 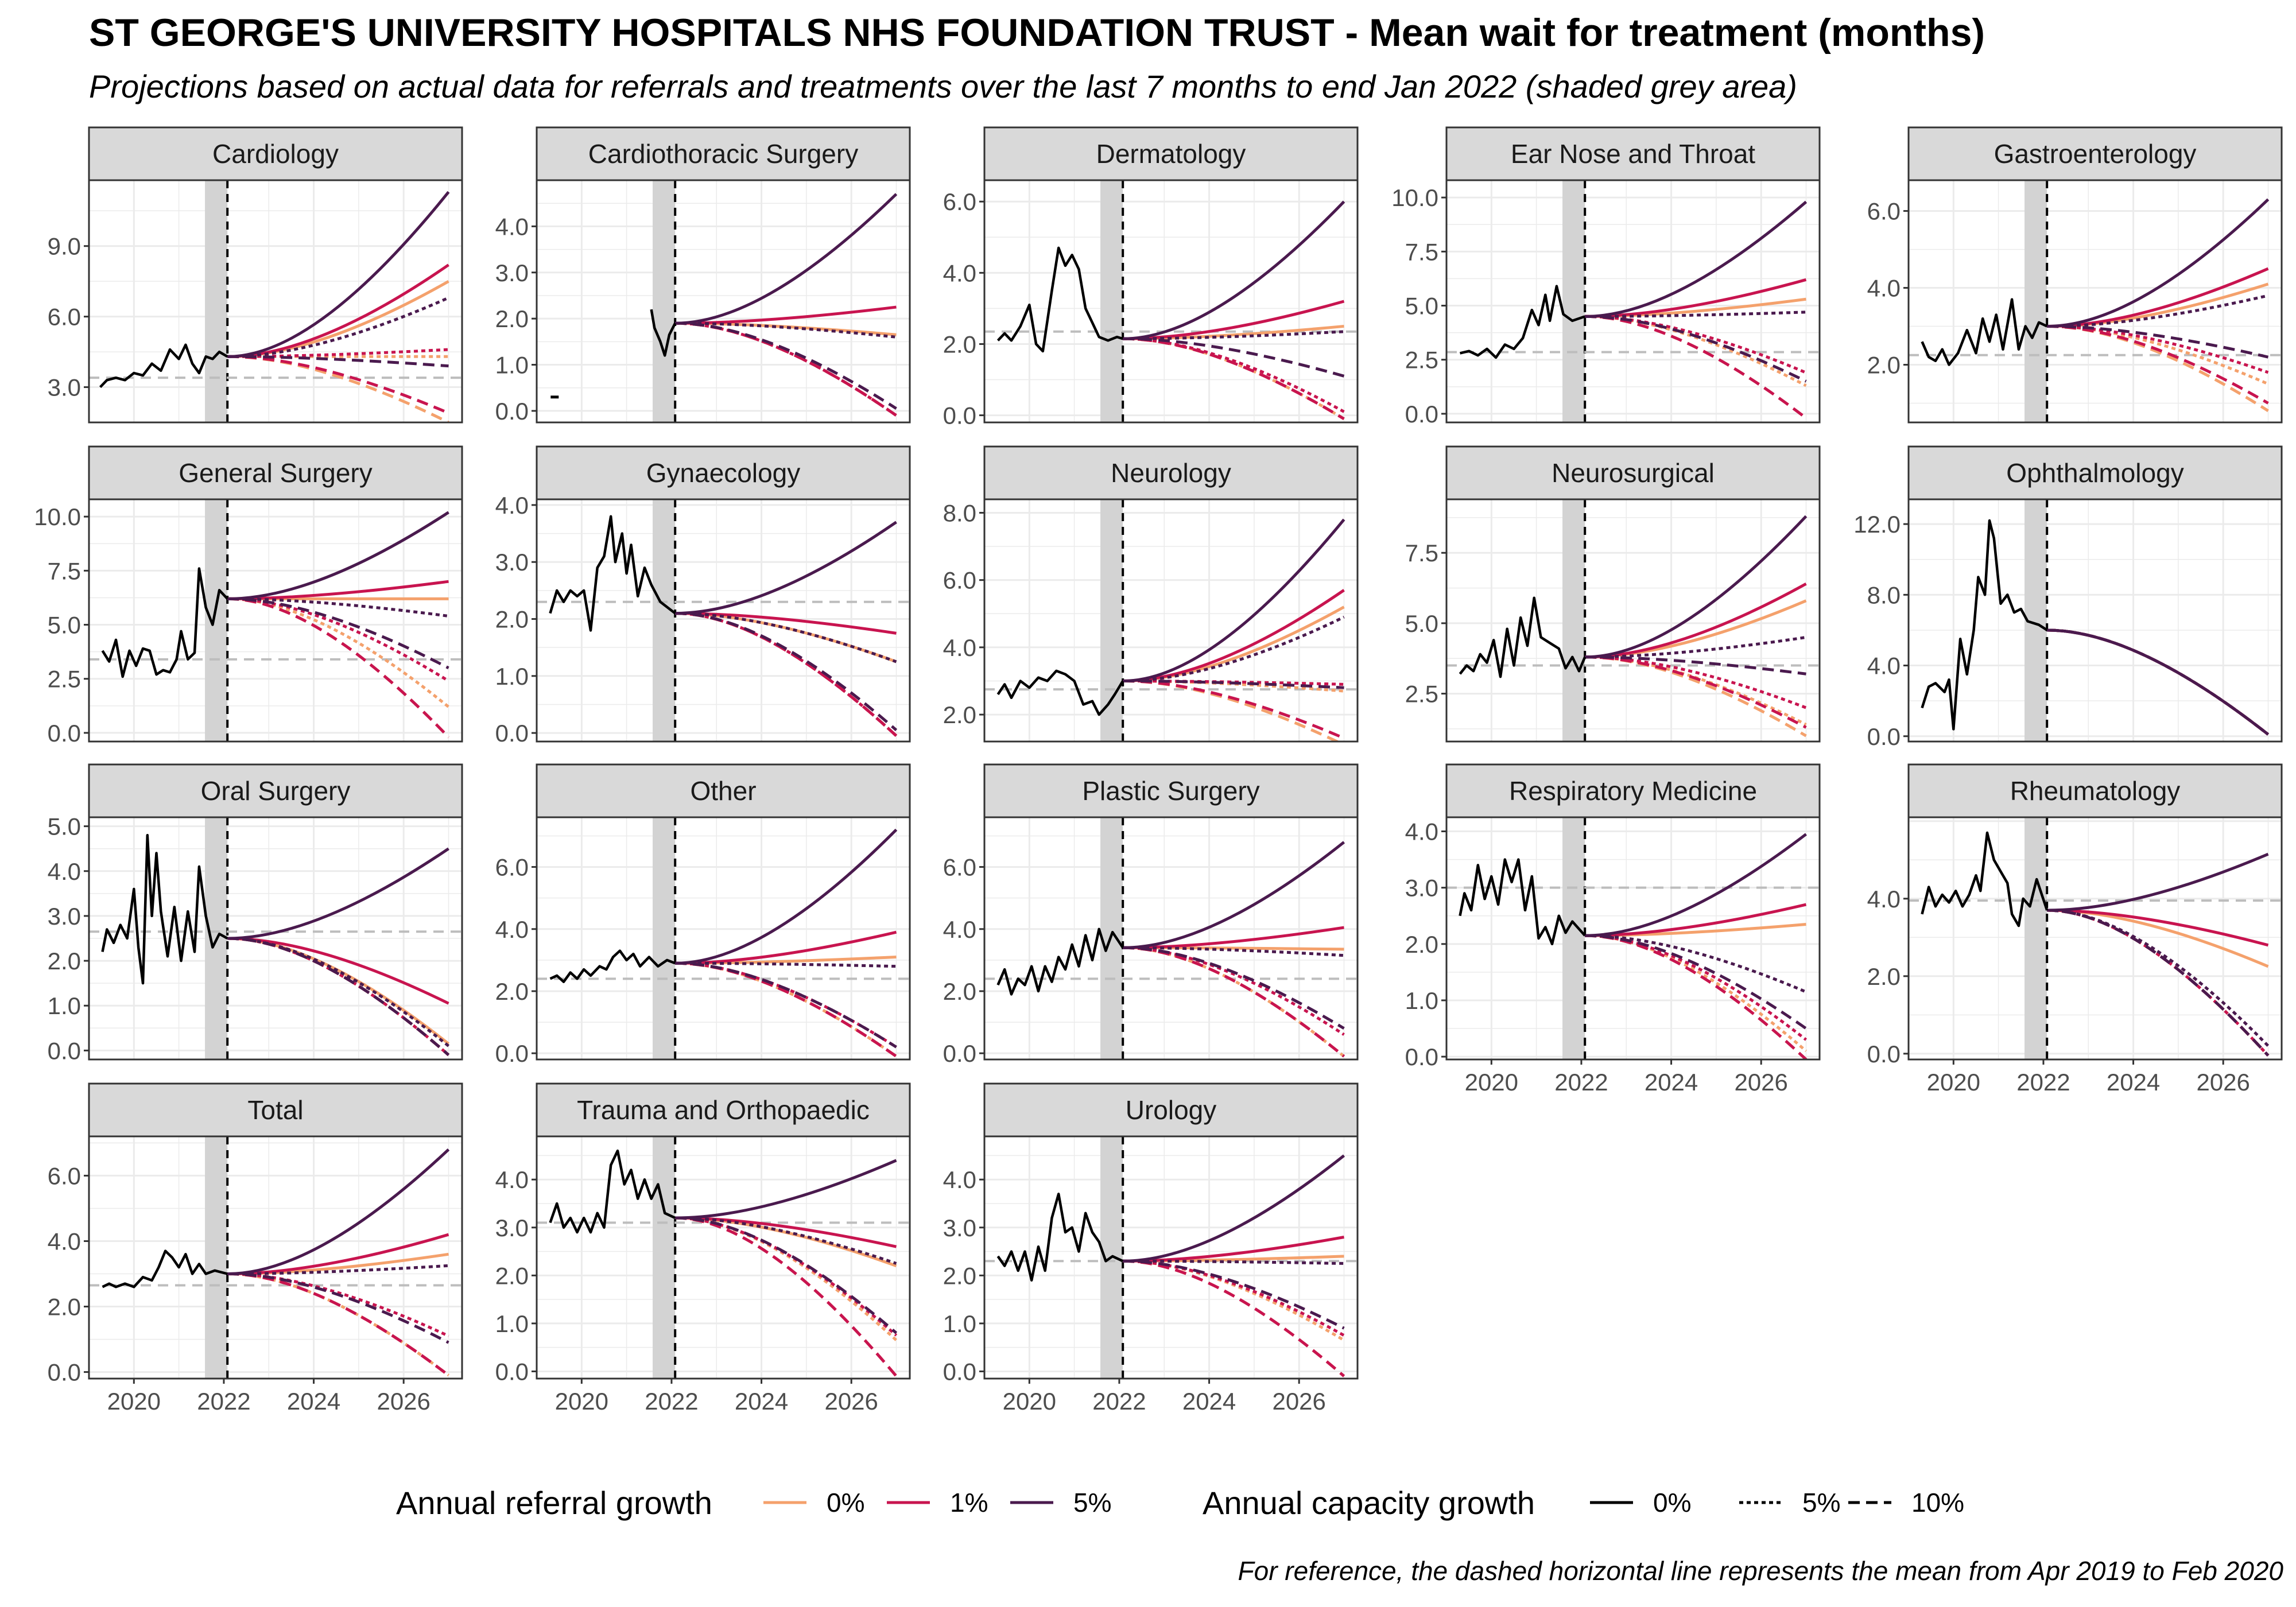 I want to click on y-tick-label: 6.0, so click(x=959, y=580).